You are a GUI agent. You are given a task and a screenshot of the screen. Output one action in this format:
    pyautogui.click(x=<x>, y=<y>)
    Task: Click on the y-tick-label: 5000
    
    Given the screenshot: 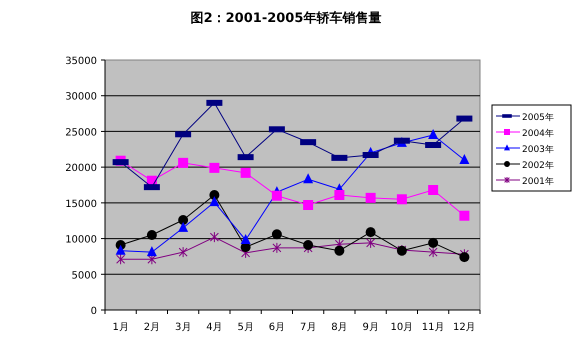 What is the action you would take?
    pyautogui.click(x=84, y=276)
    